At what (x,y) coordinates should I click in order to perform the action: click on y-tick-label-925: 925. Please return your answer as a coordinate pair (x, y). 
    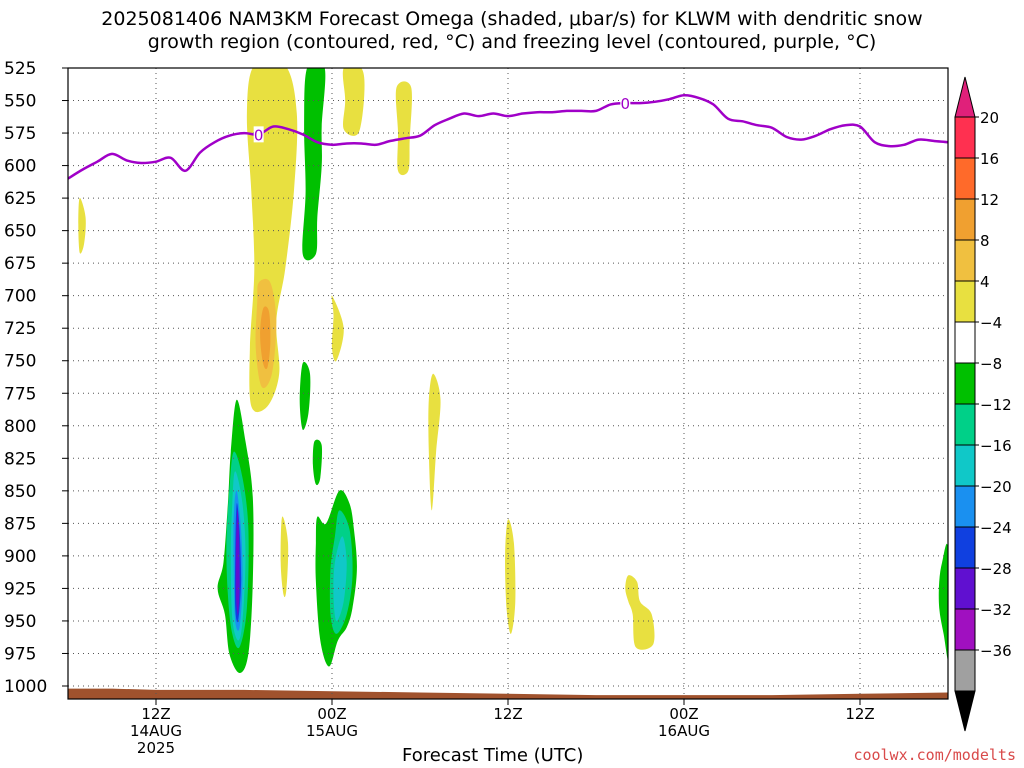
    Looking at the image, I should click on (20, 589).